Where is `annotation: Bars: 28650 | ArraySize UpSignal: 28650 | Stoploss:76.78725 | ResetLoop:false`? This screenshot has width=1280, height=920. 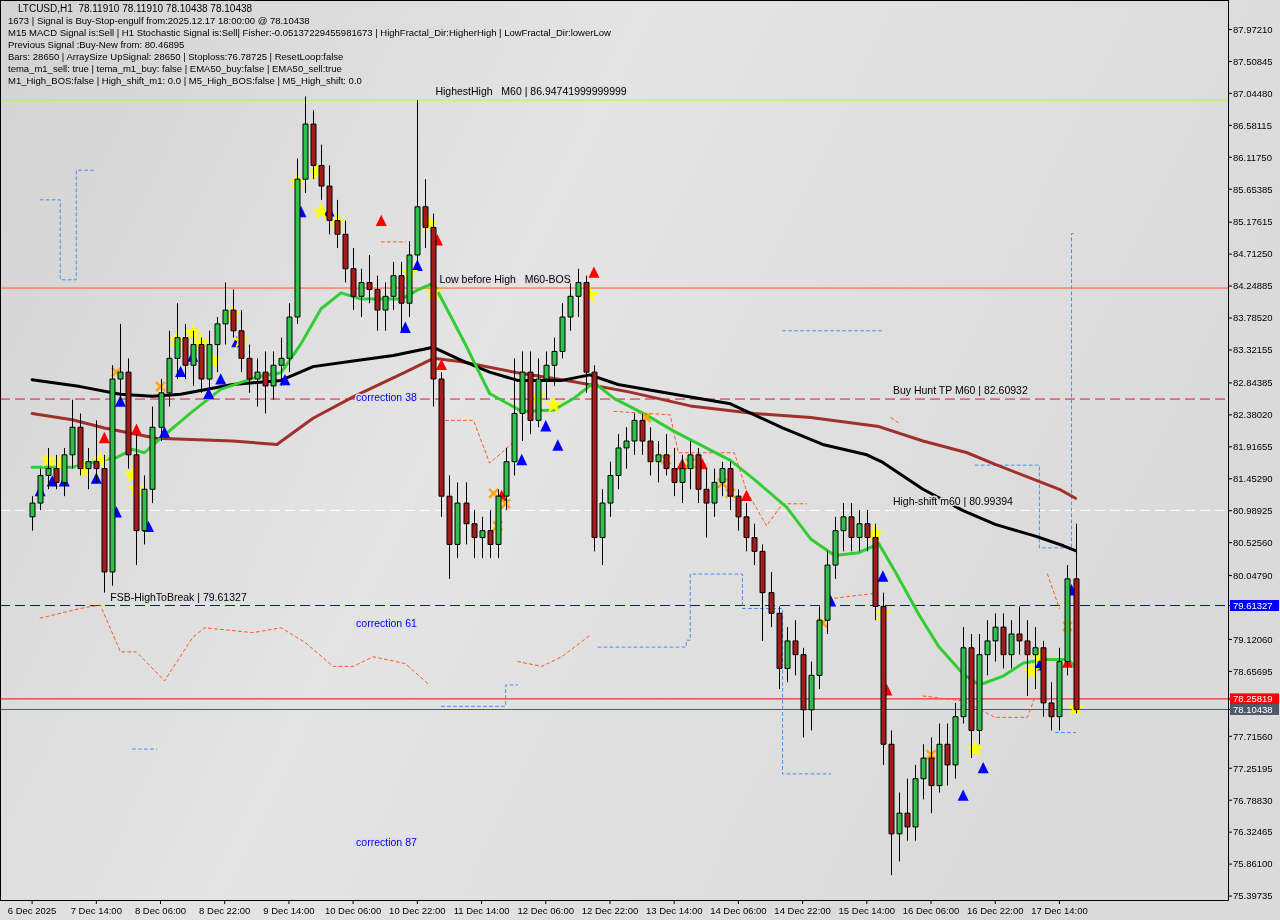 annotation: Bars: 28650 | ArraySize UpSignal: 28650 | Stoploss:76.78725 | ResetLoop:false is located at coordinates (176, 56).